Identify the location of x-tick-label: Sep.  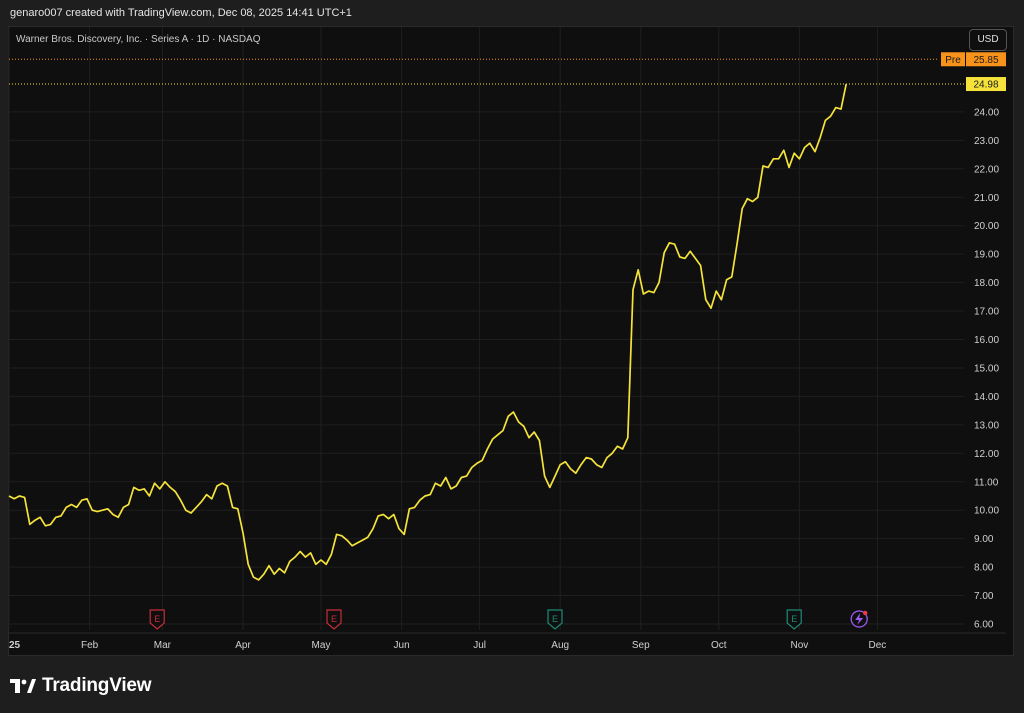
(641, 645).